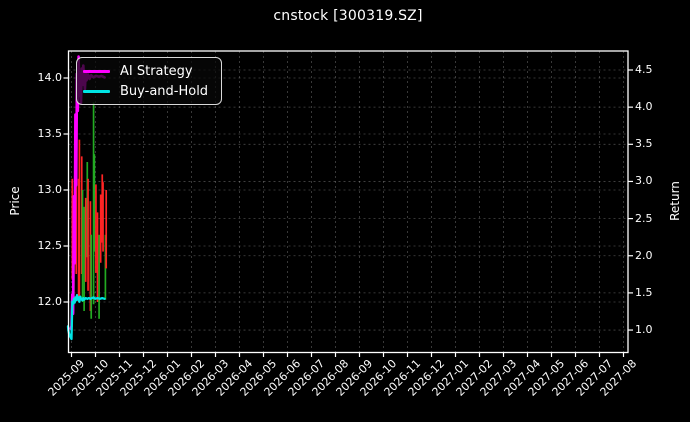 Image resolution: width=690 pixels, height=422 pixels. What do you see at coordinates (96, 71) in the screenshot?
I see `ai-strategy-line-swatch` at bounding box center [96, 71].